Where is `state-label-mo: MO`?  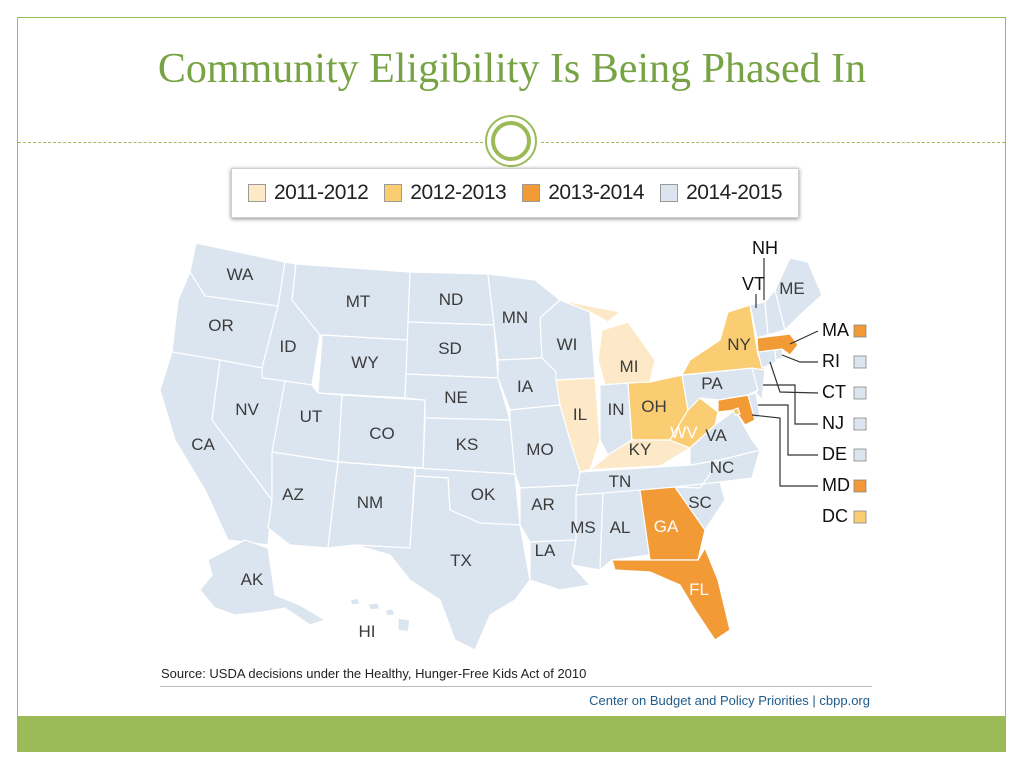 state-label-mo: MO is located at coordinates (539, 449).